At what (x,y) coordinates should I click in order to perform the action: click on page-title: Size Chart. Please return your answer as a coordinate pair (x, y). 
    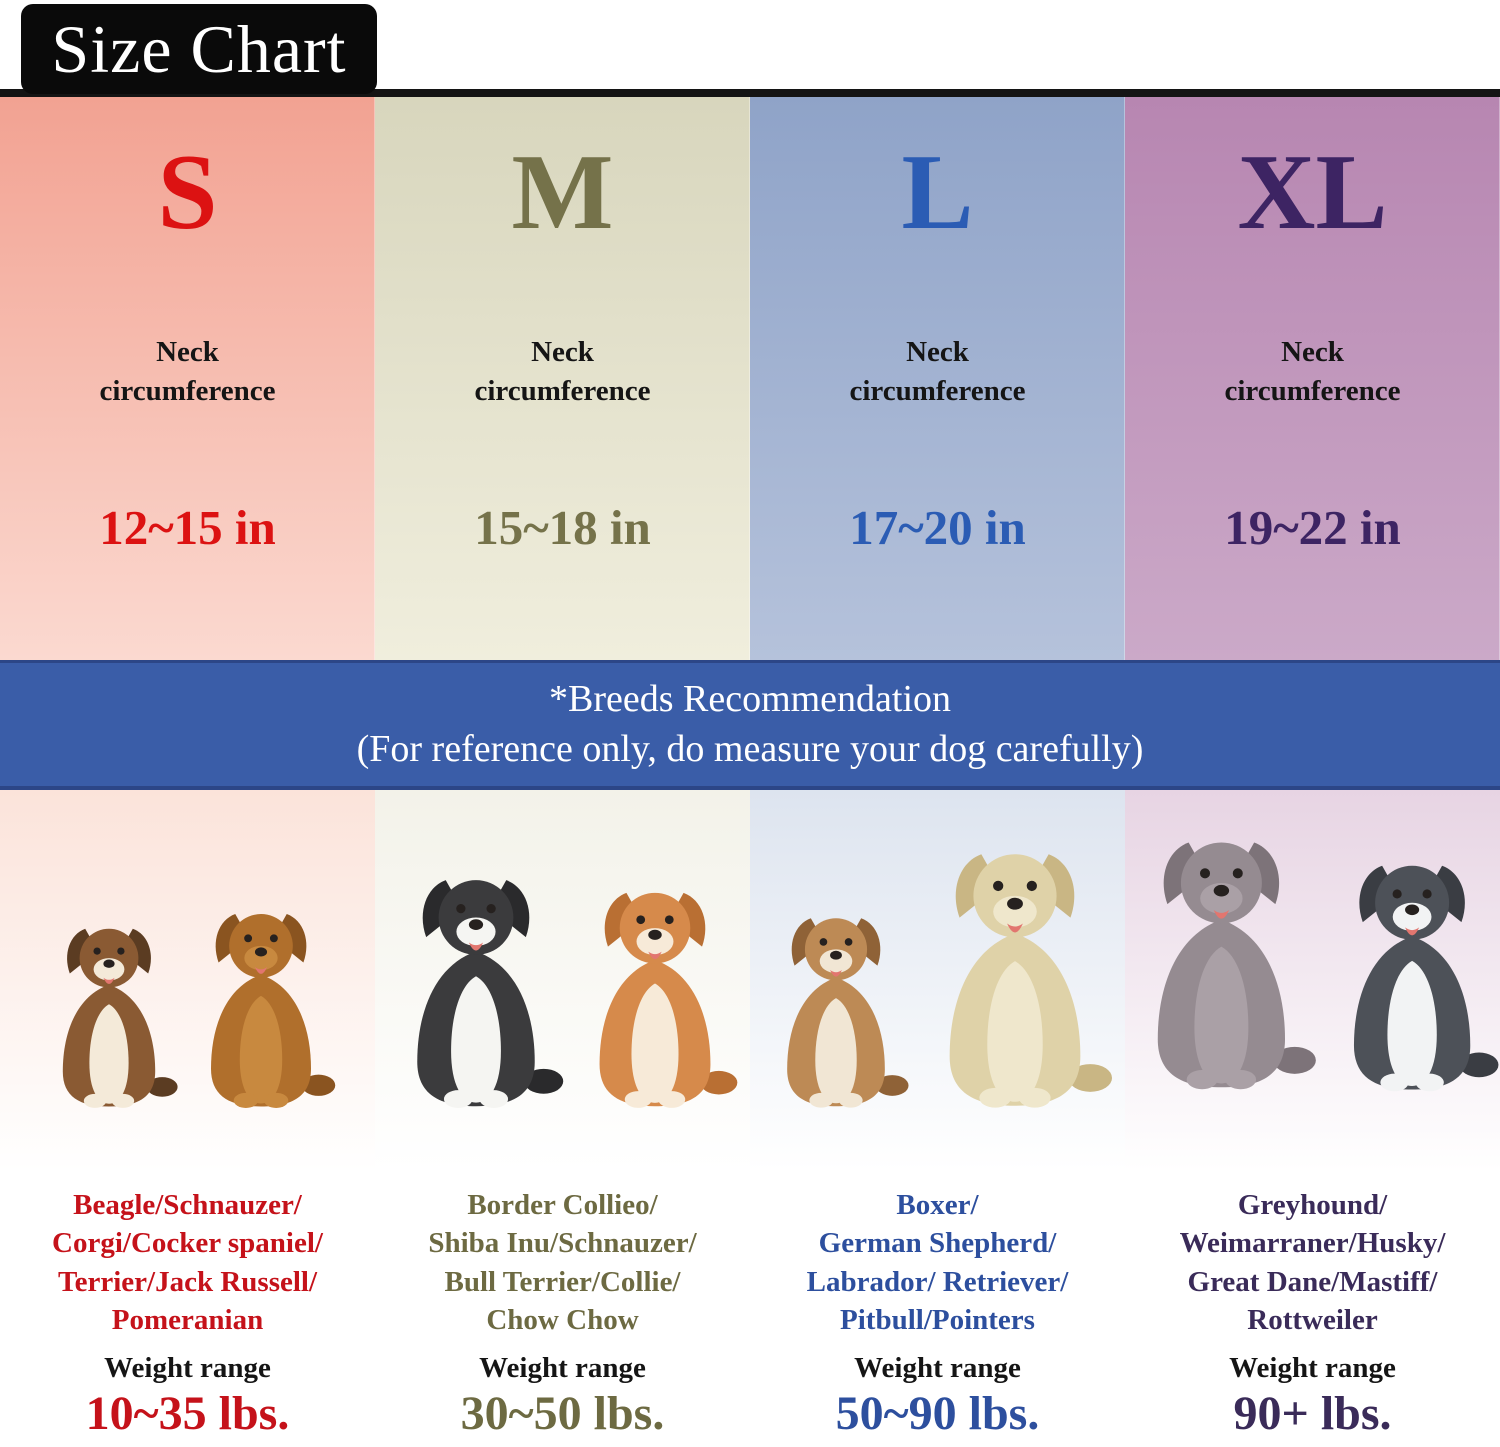
    Looking at the image, I should click on (199, 49).